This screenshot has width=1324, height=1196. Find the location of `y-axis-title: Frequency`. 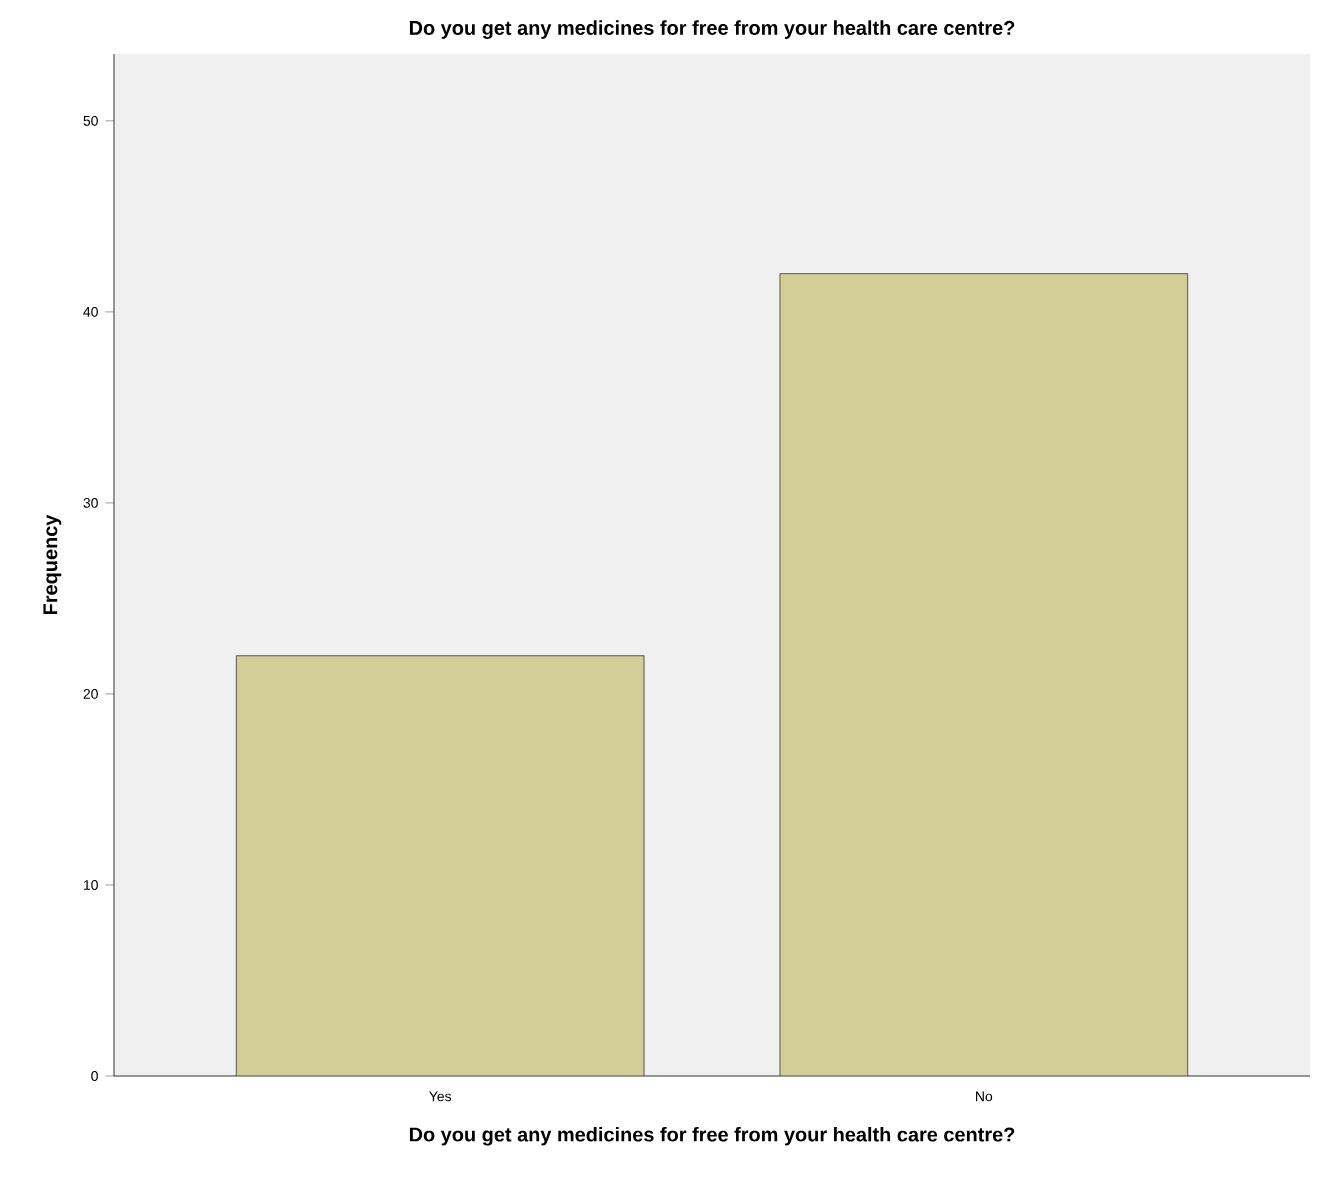

y-axis-title: Frequency is located at coordinates (52, 564).